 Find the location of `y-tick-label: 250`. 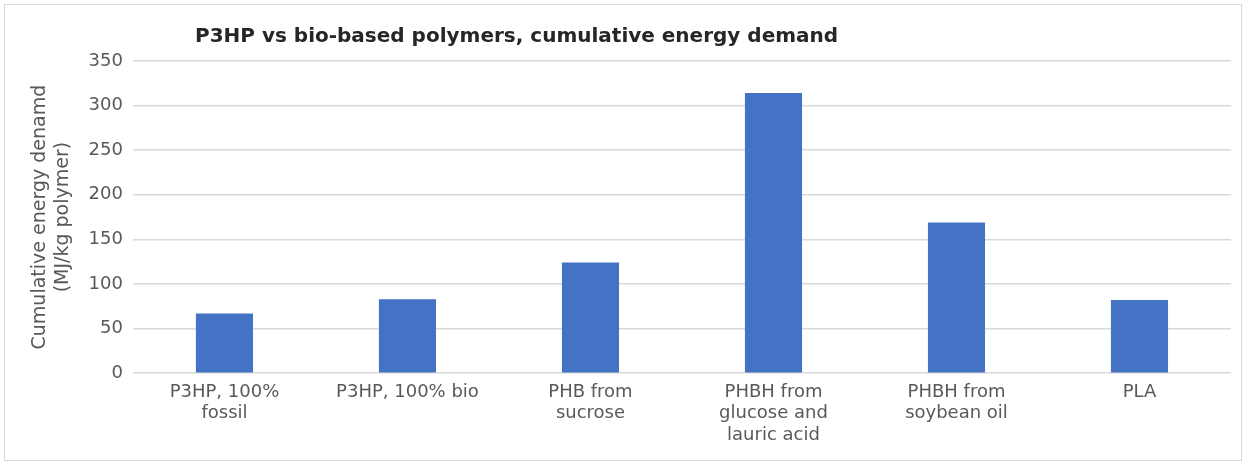

y-tick-label: 250 is located at coordinates (105, 148).